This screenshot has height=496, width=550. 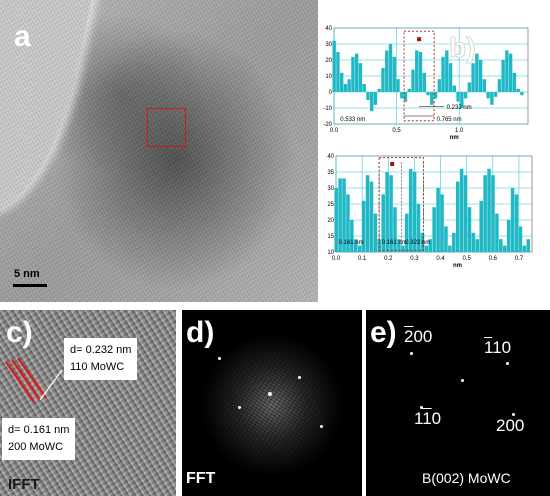 What do you see at coordinates (34, 380) in the screenshot?
I see `fringe-marker-lines` at bounding box center [34, 380].